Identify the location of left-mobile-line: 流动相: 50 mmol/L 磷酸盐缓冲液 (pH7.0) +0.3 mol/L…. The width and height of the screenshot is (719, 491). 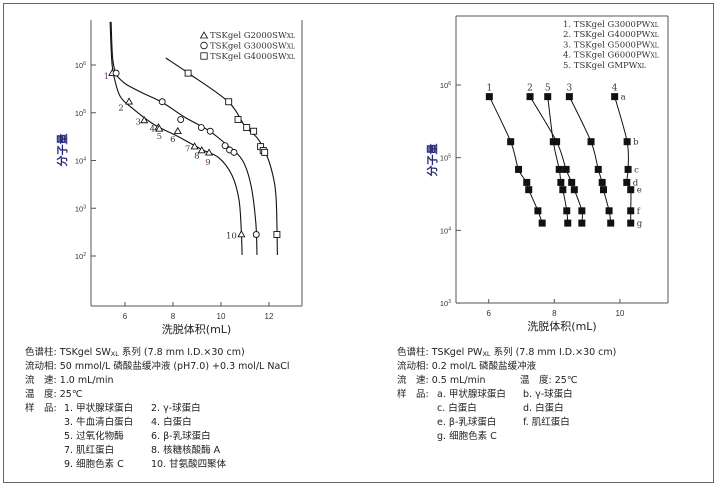
(157, 367).